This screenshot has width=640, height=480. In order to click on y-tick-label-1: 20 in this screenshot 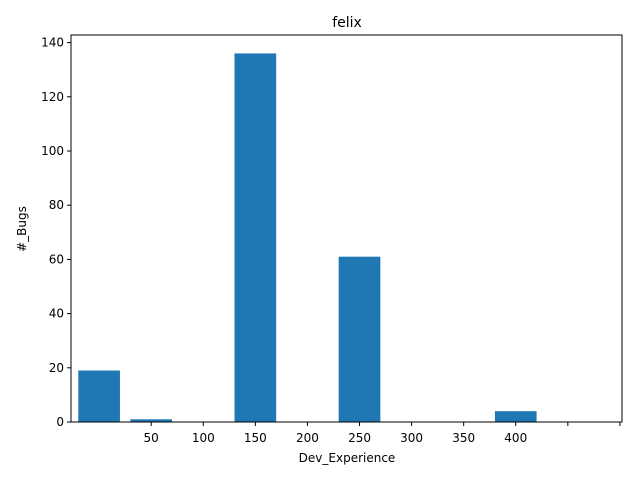, I will do `click(56, 368)`.